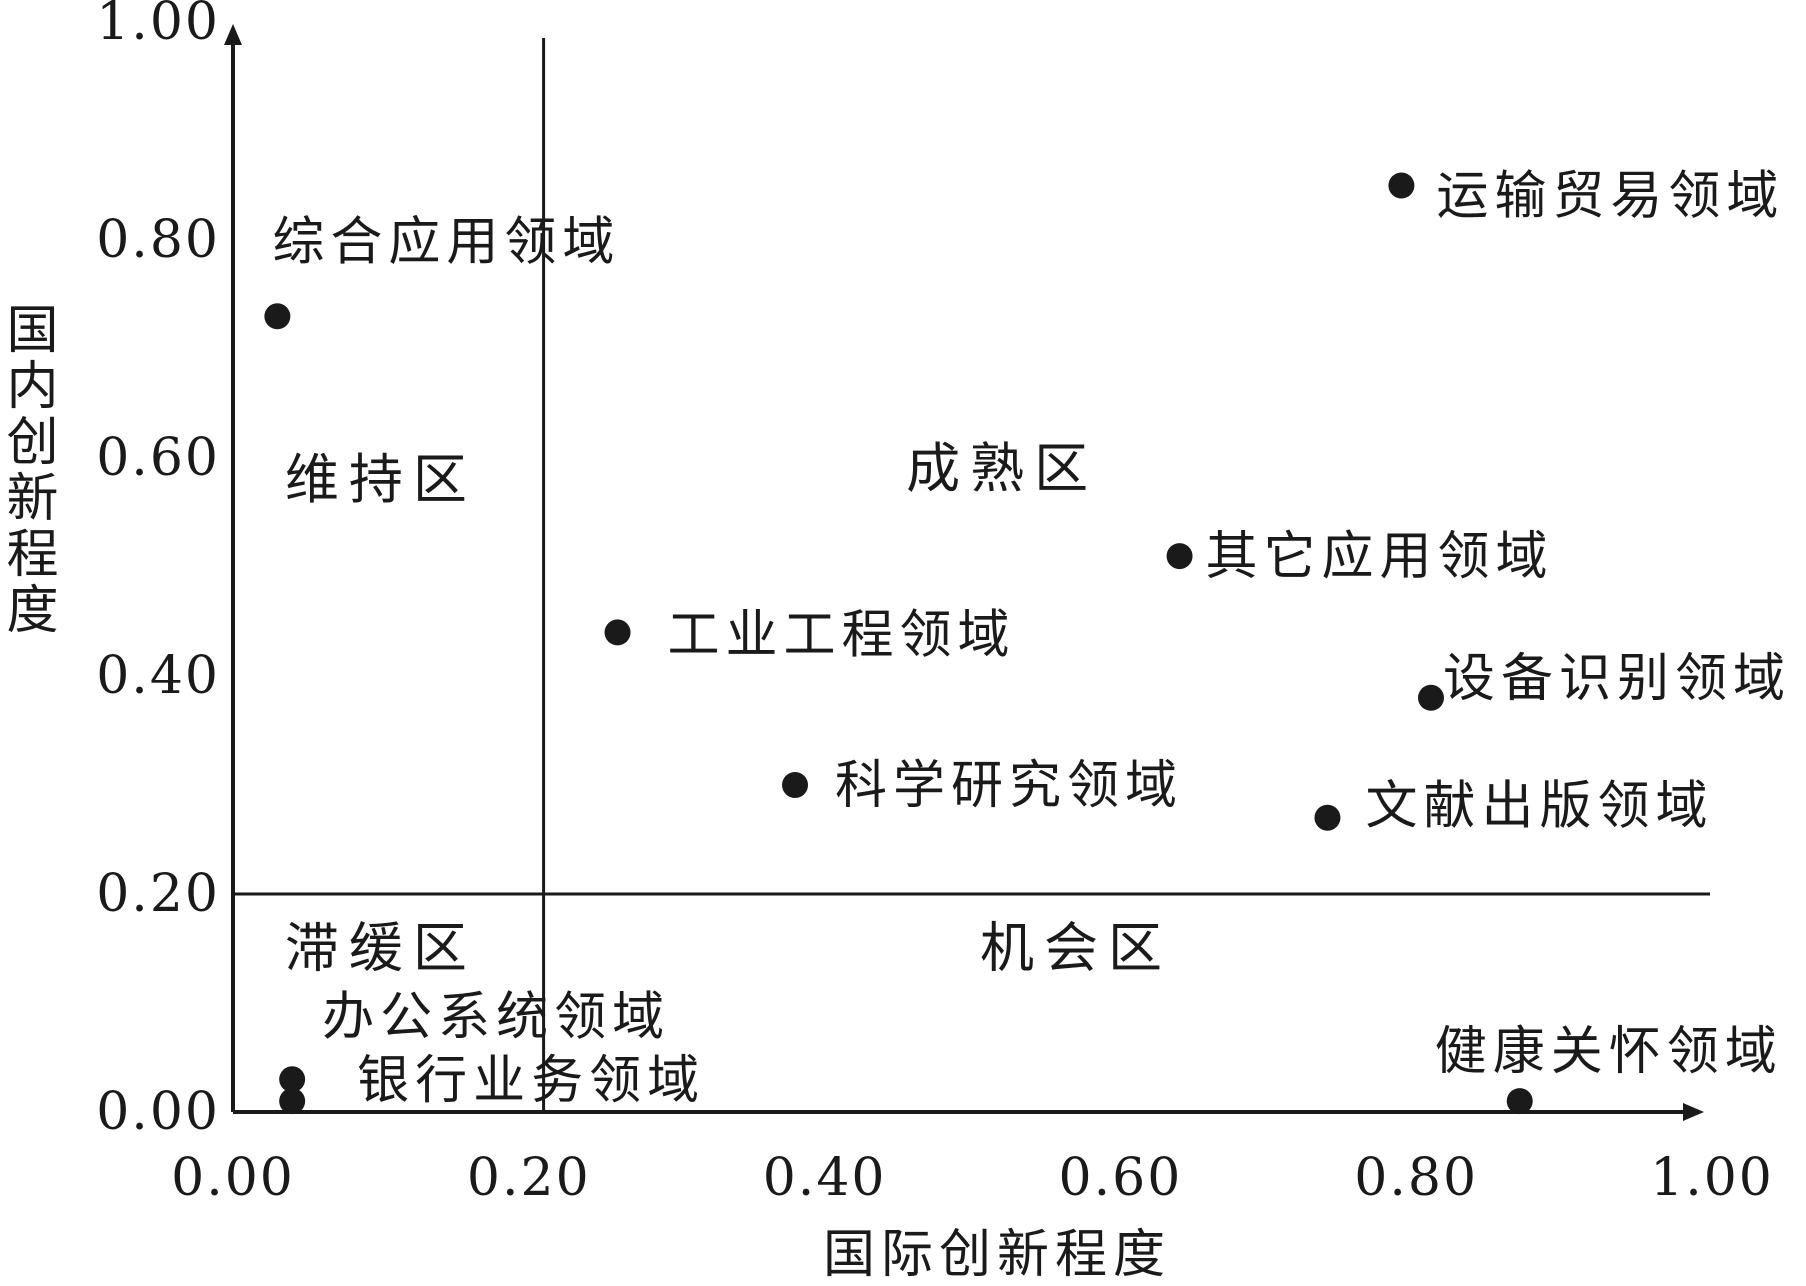  I want to click on y-tick-label: 0.80, so click(158, 240).